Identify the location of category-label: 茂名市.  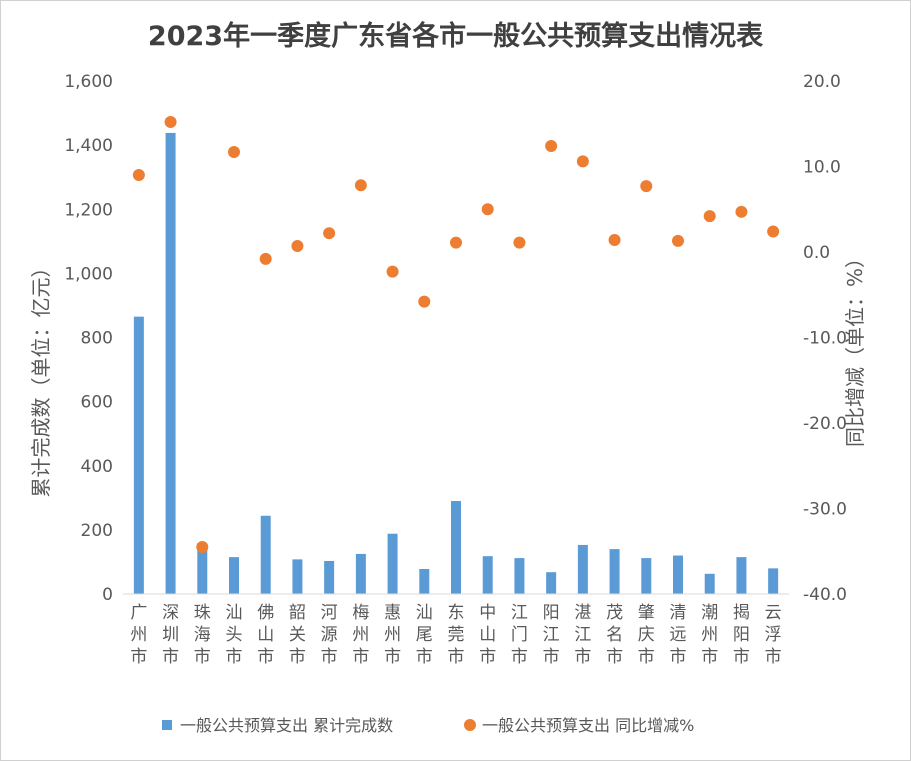
(614, 635).